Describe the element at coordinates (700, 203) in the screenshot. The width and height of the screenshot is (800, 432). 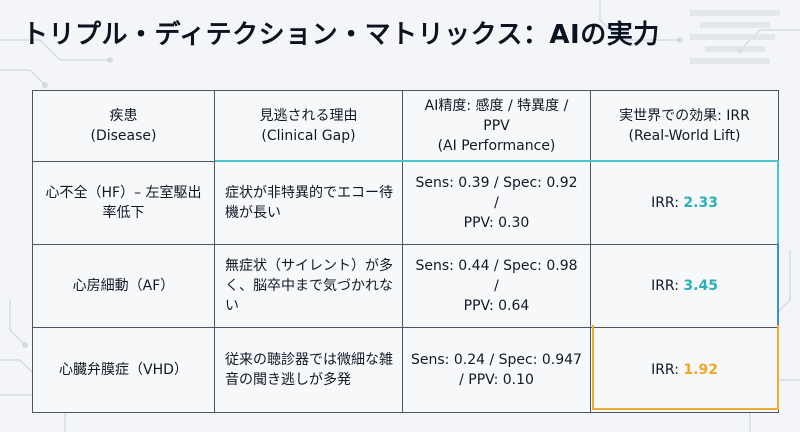
I see `irr-value: 2.33` at that location.